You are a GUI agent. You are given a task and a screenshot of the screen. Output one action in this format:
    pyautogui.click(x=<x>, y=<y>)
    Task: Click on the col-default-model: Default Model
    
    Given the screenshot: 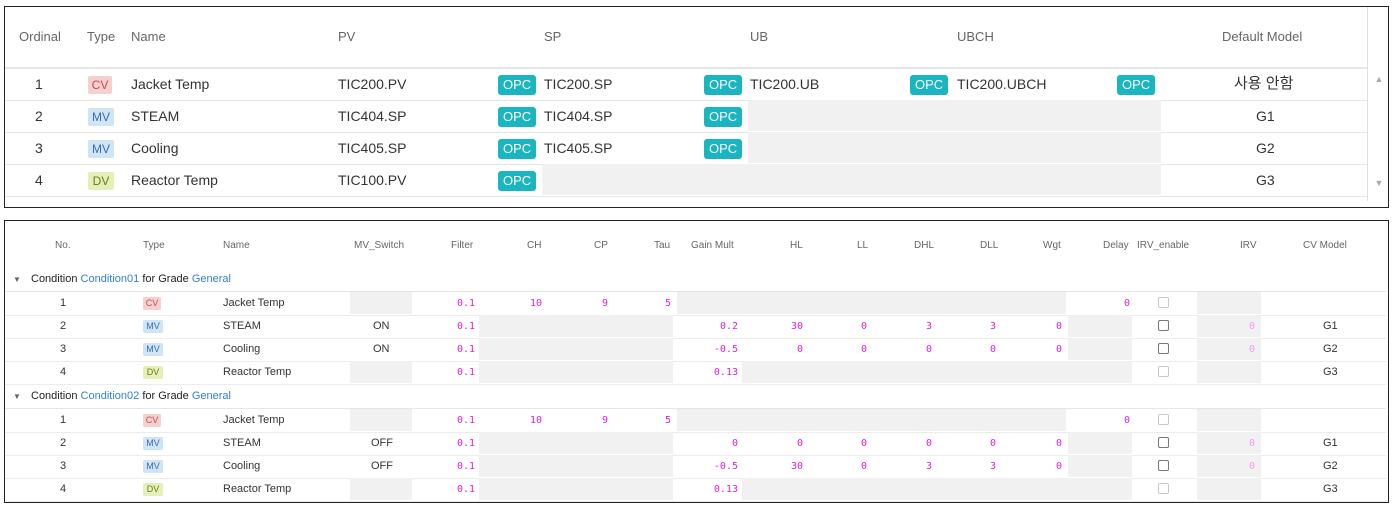 What is the action you would take?
    pyautogui.click(x=1262, y=36)
    